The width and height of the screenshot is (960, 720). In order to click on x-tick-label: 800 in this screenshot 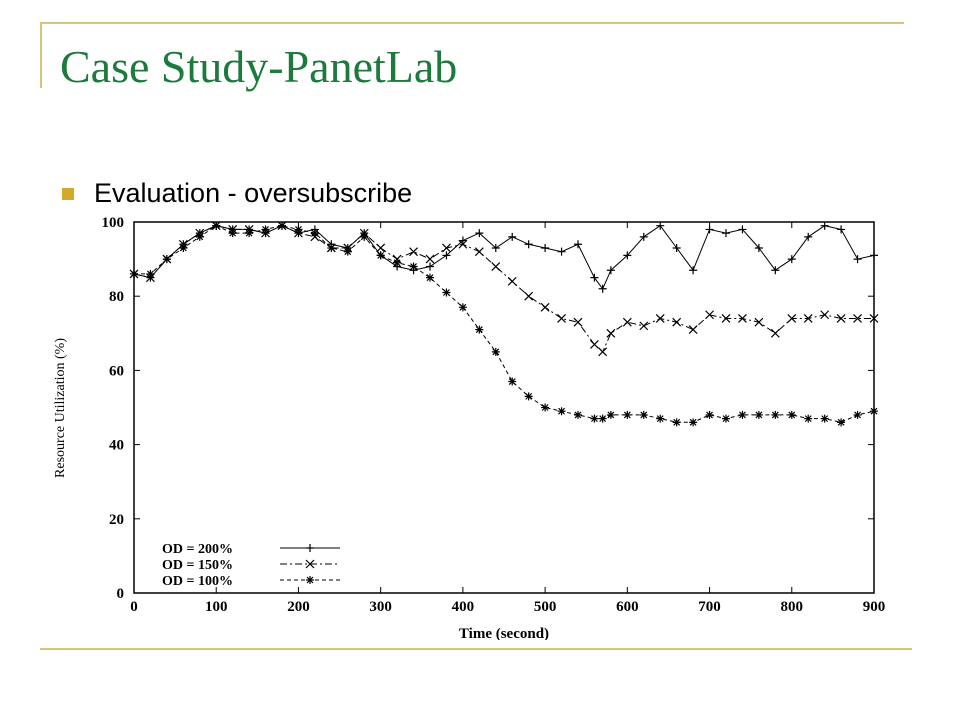, I will do `click(792, 607)`.